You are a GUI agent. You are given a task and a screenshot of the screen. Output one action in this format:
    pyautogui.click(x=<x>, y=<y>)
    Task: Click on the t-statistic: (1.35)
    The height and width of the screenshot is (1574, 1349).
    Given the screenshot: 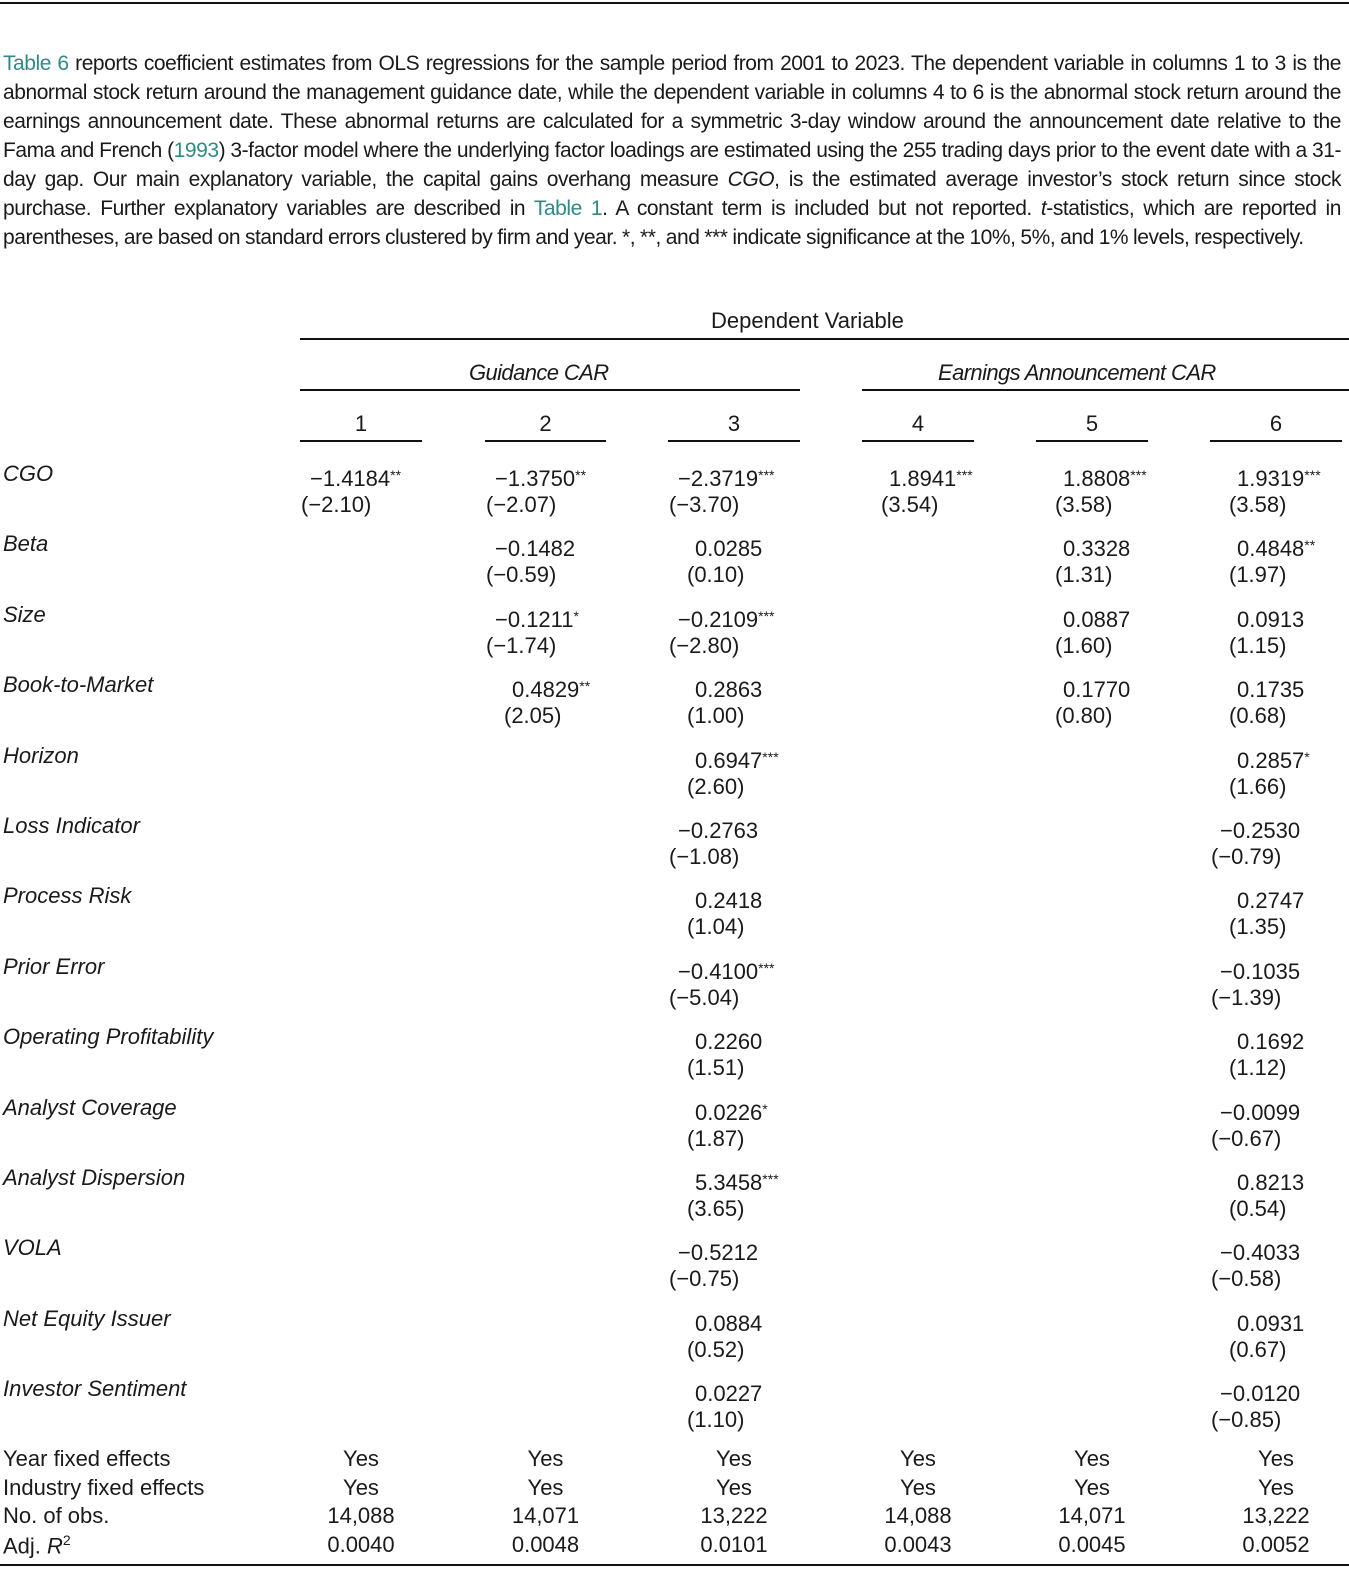 What is the action you would take?
    pyautogui.click(x=1258, y=927)
    